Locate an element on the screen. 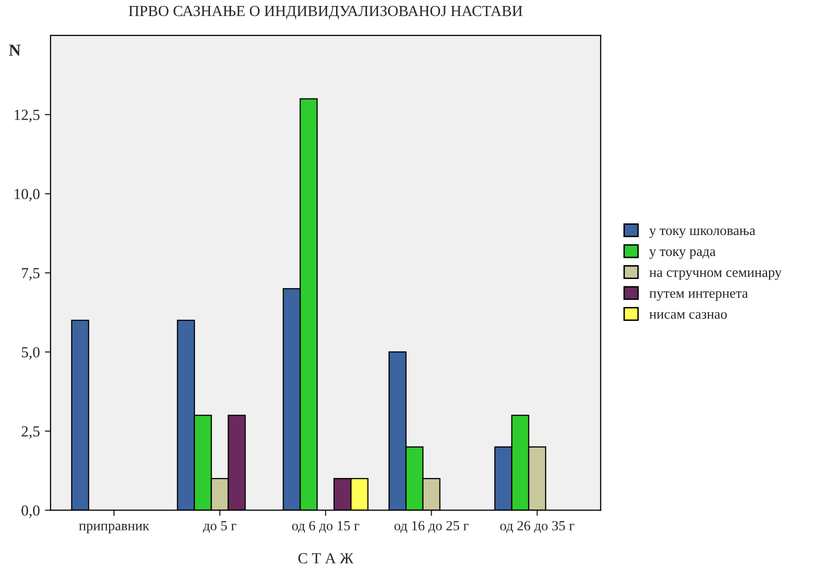  legend-label: у току рада is located at coordinates (682, 254).